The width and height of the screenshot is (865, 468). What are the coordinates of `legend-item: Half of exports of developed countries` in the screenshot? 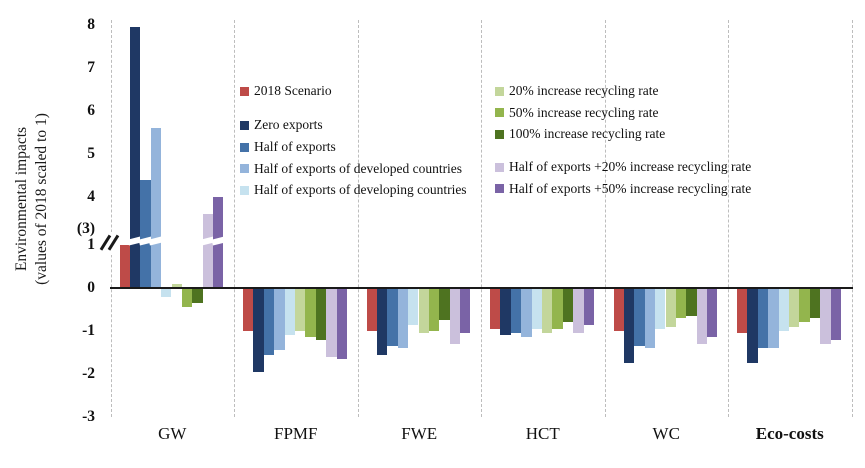 It's located at (351, 169).